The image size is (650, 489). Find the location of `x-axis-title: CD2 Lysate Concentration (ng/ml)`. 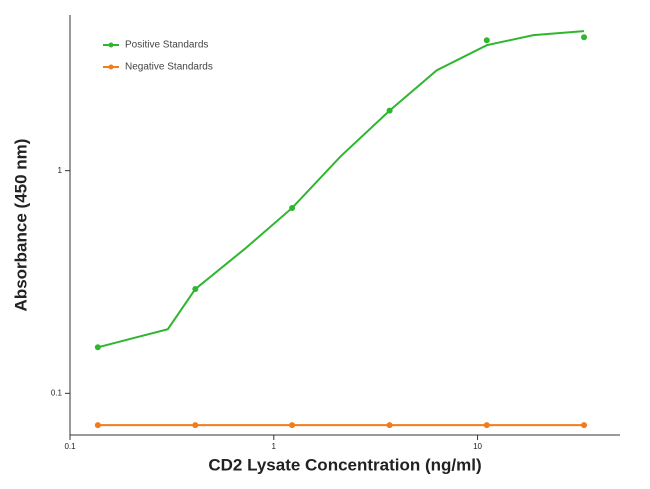

x-axis-title: CD2 Lysate Concentration (ng/ml) is located at coordinates (344, 464).